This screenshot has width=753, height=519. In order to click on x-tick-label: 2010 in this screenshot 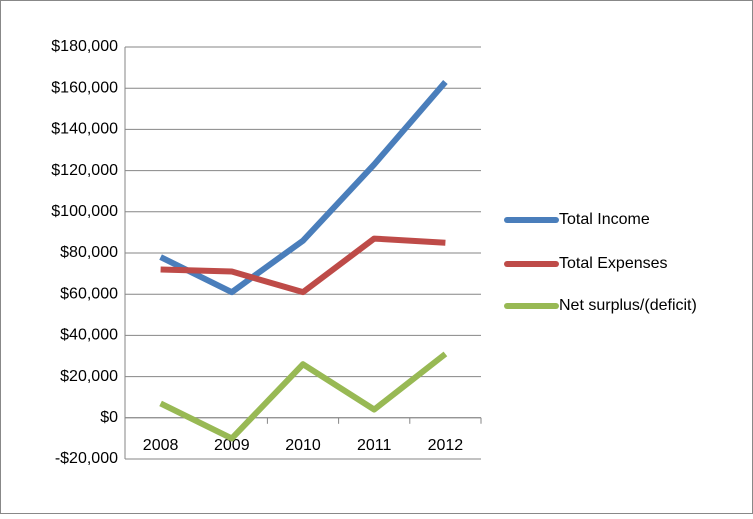, I will do `click(303, 445)`.